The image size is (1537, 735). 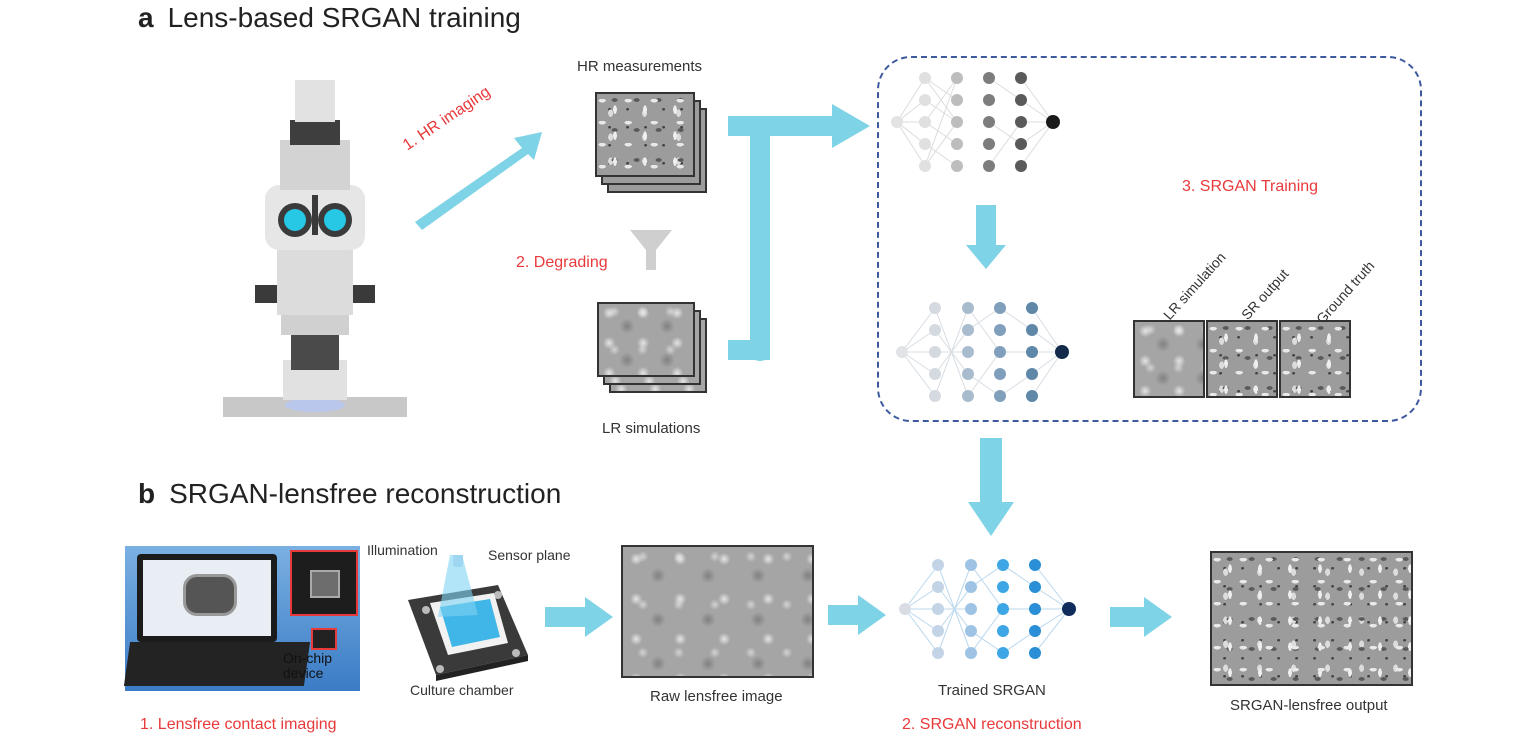 What do you see at coordinates (350, 493) in the screenshot?
I see `section-b-title: b SRGAN-lensfree reconstruction` at bounding box center [350, 493].